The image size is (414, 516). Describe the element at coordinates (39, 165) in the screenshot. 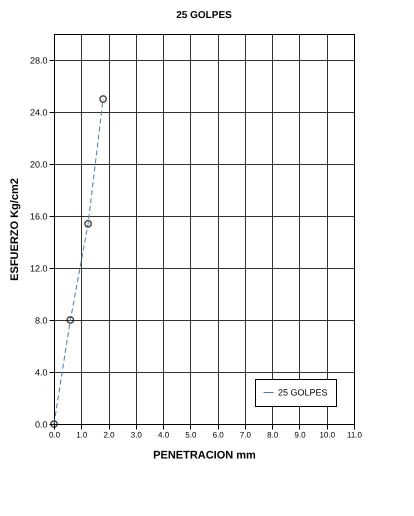

I see `y-tick-label: 20.0` at that location.